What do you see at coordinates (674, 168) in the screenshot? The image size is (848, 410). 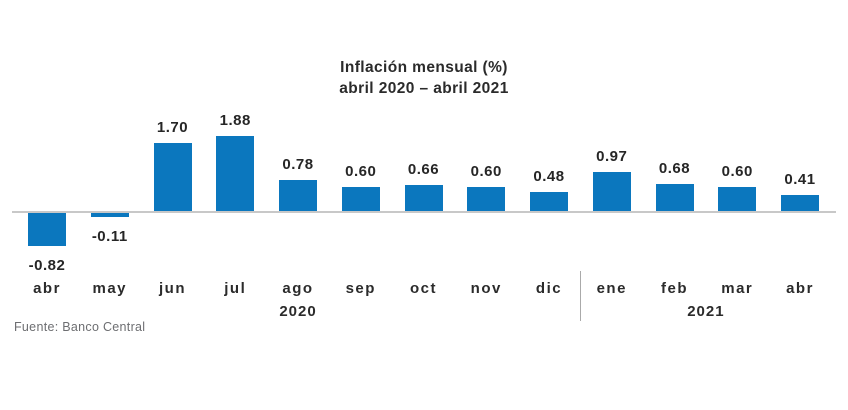 I see `value-label: 0.68` at bounding box center [674, 168].